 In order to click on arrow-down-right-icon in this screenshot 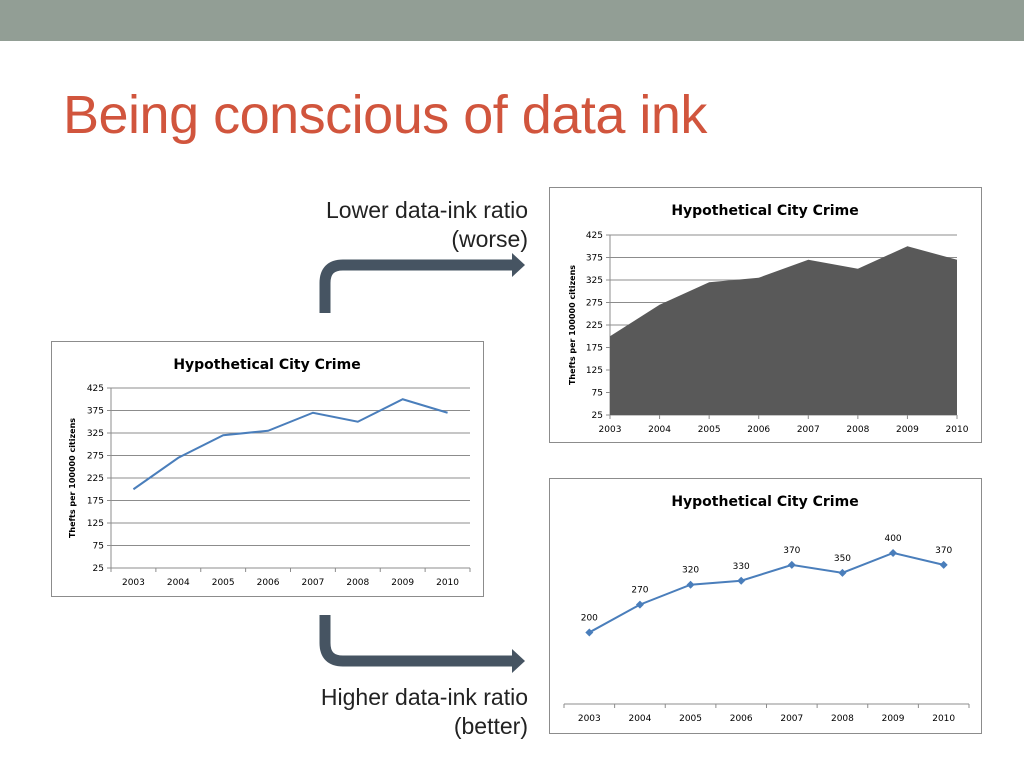, I will do `click(422, 644)`.